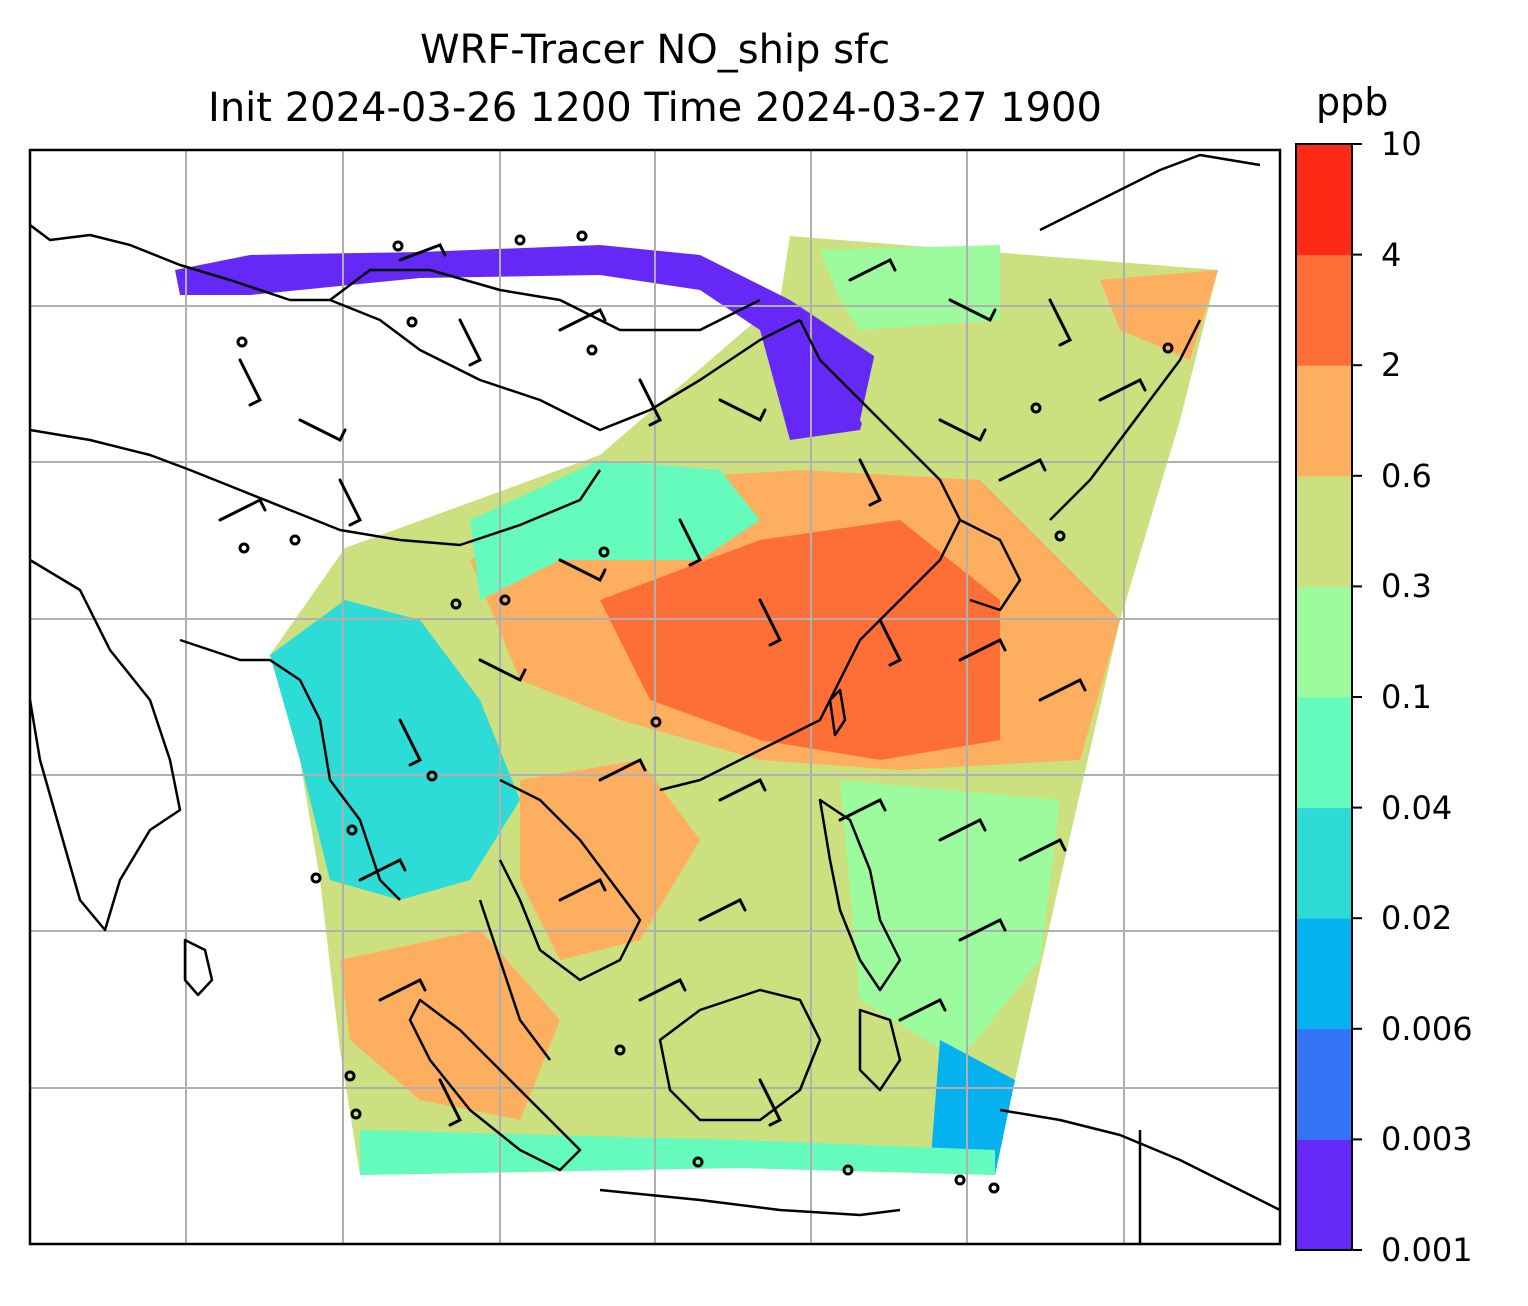  Describe the element at coordinates (800, 640) in the screenshot. I see `field-china-red` at that location.